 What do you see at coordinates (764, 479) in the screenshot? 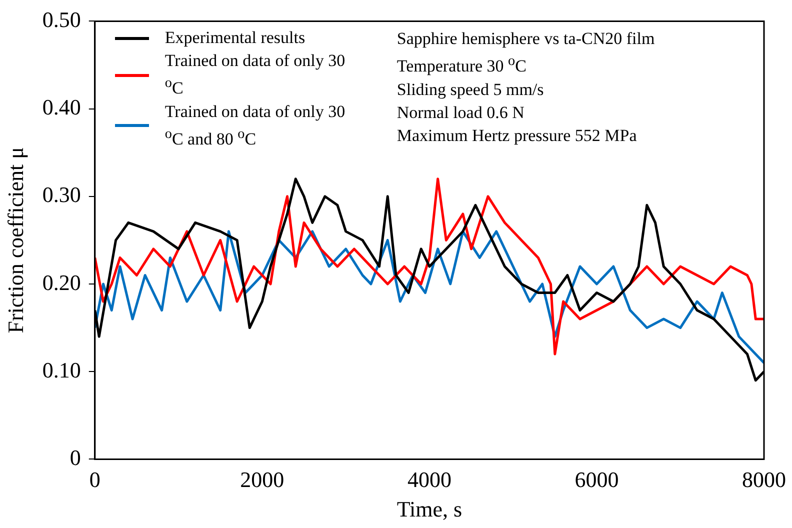
I see `x-tick-label: 8000` at bounding box center [764, 479].